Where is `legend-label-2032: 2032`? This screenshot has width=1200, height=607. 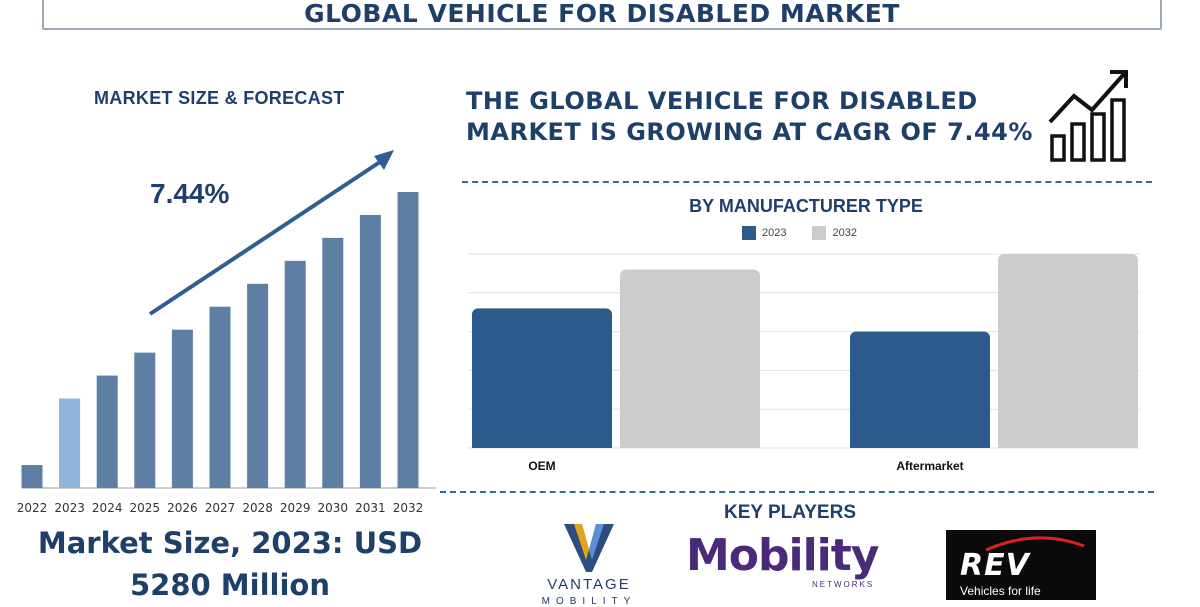 legend-label-2032: 2032 is located at coordinates (844, 233).